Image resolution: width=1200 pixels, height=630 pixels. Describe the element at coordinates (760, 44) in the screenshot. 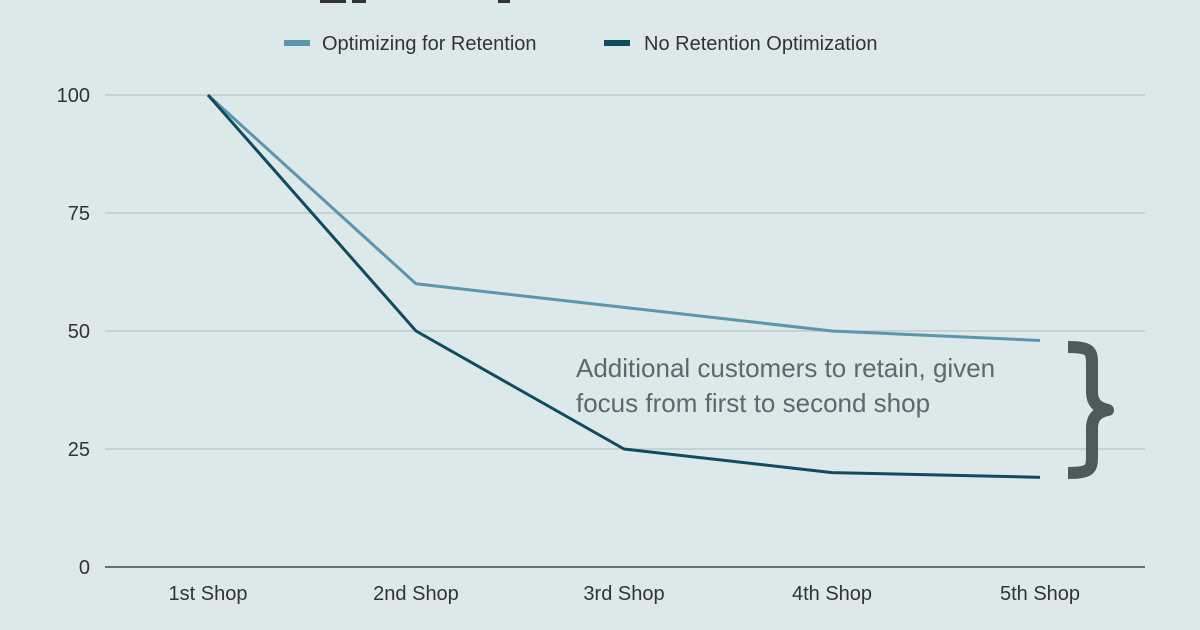

I see `legend-label: No Retention Optimization` at that location.